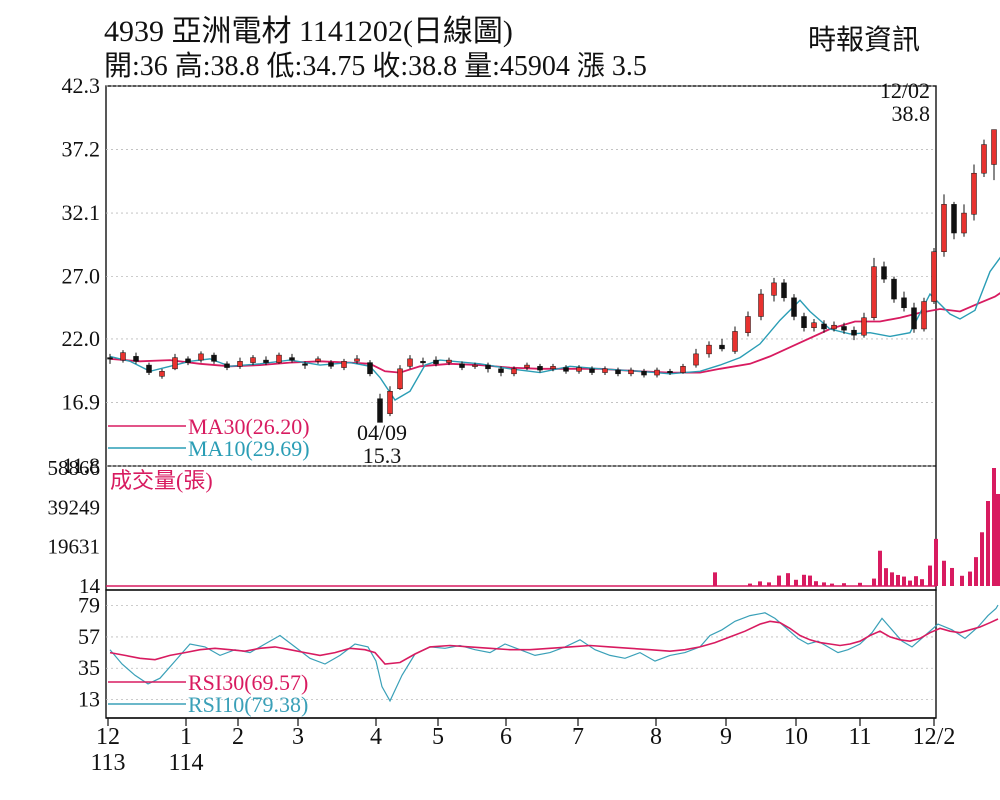  I want to click on rsi-ytick: 79, so click(89, 605).